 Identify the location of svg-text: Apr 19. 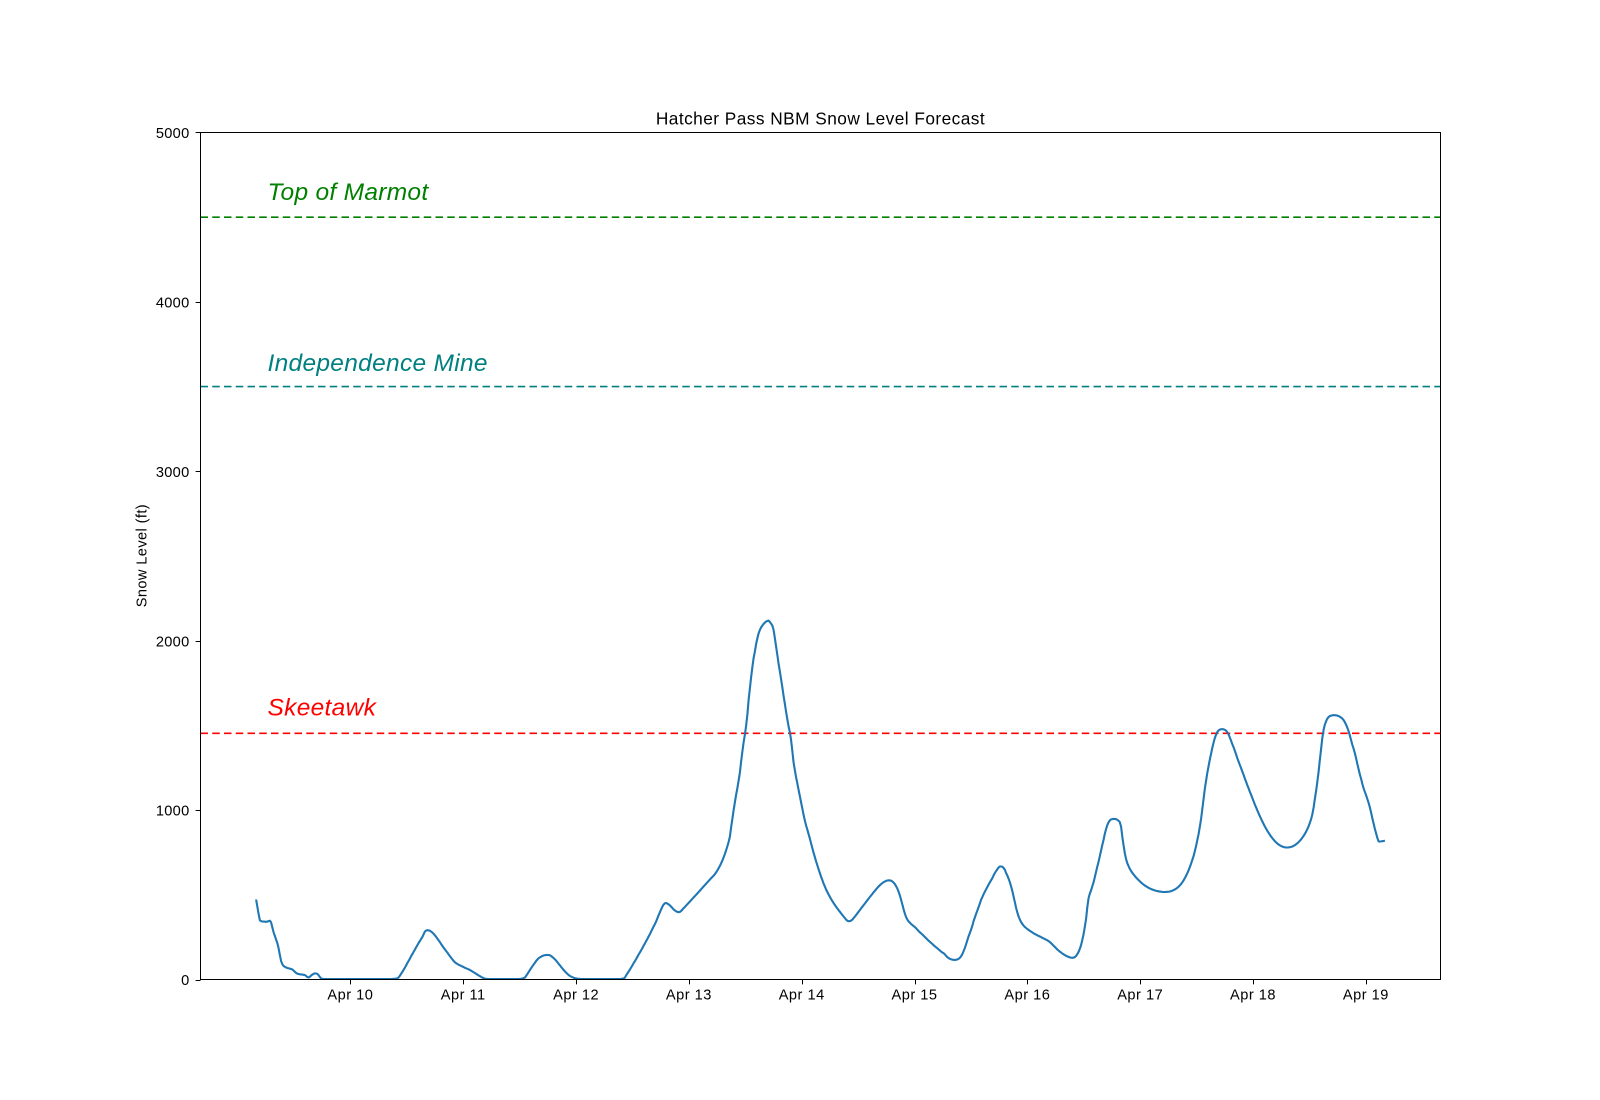
(1366, 996).